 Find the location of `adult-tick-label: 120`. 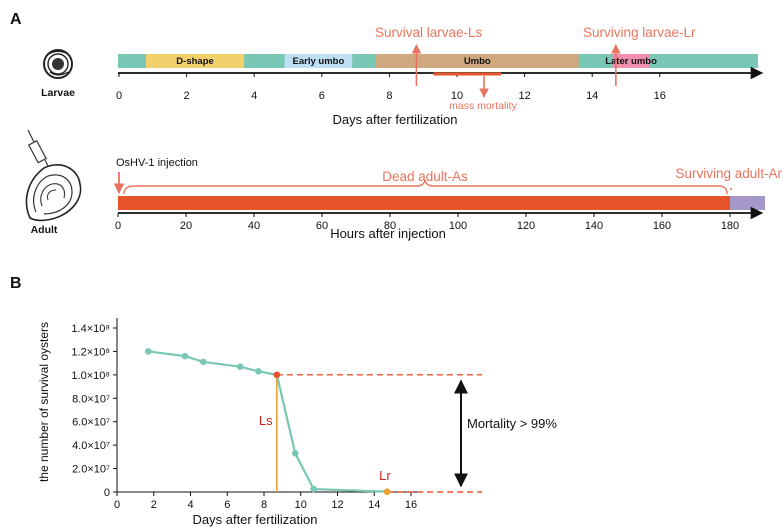

adult-tick-label: 120 is located at coordinates (526, 226).